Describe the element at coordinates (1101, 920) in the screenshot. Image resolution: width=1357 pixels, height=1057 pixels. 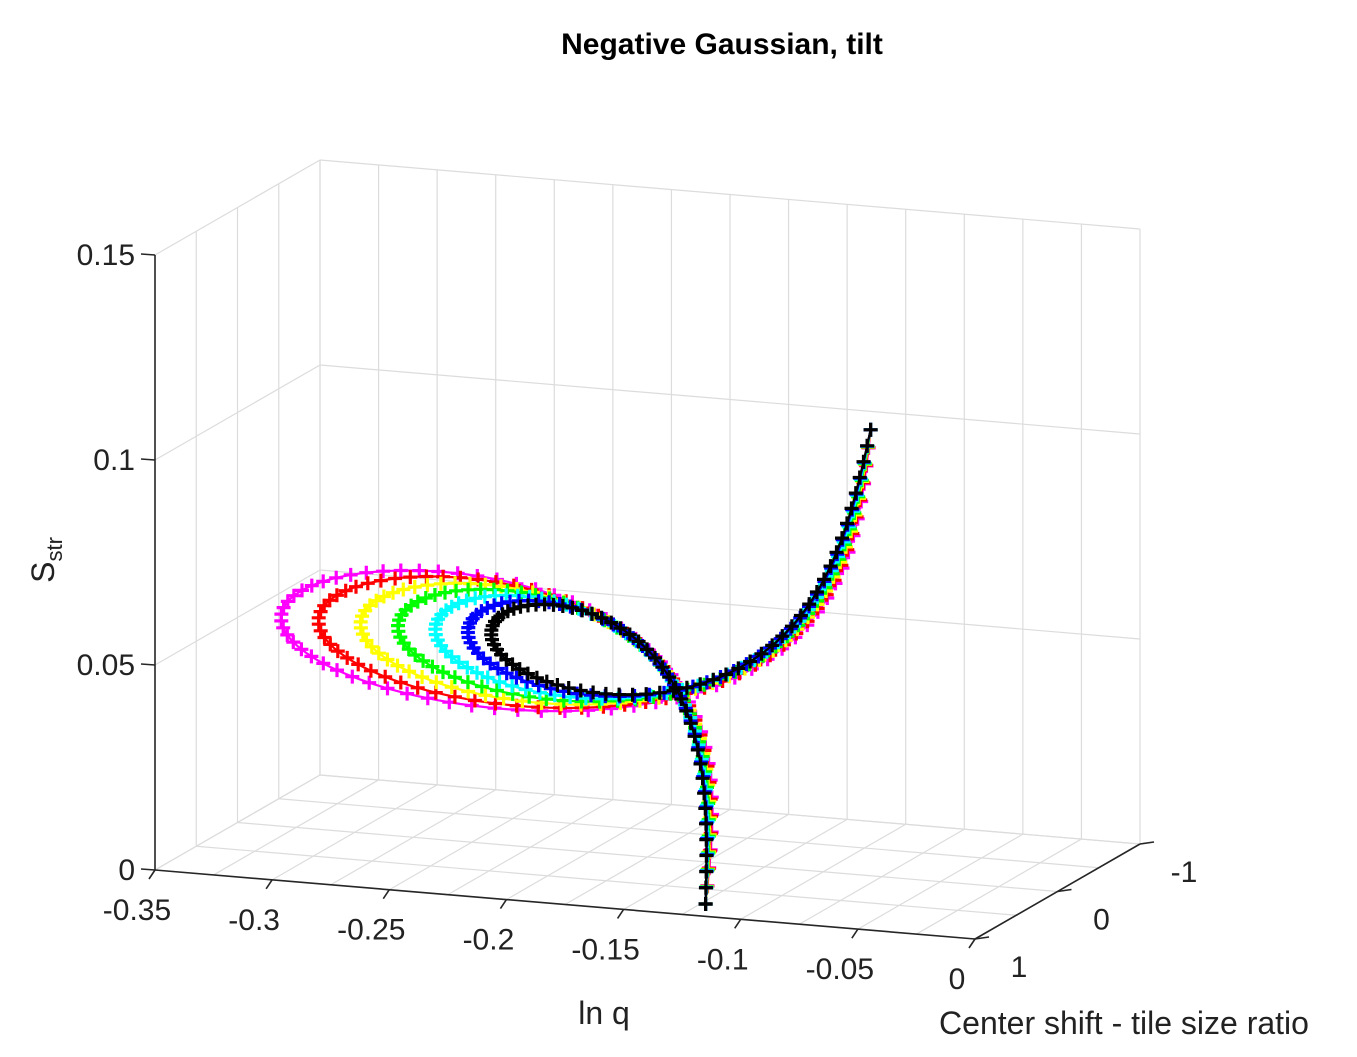
I see `y-tick-label: 0` at that location.